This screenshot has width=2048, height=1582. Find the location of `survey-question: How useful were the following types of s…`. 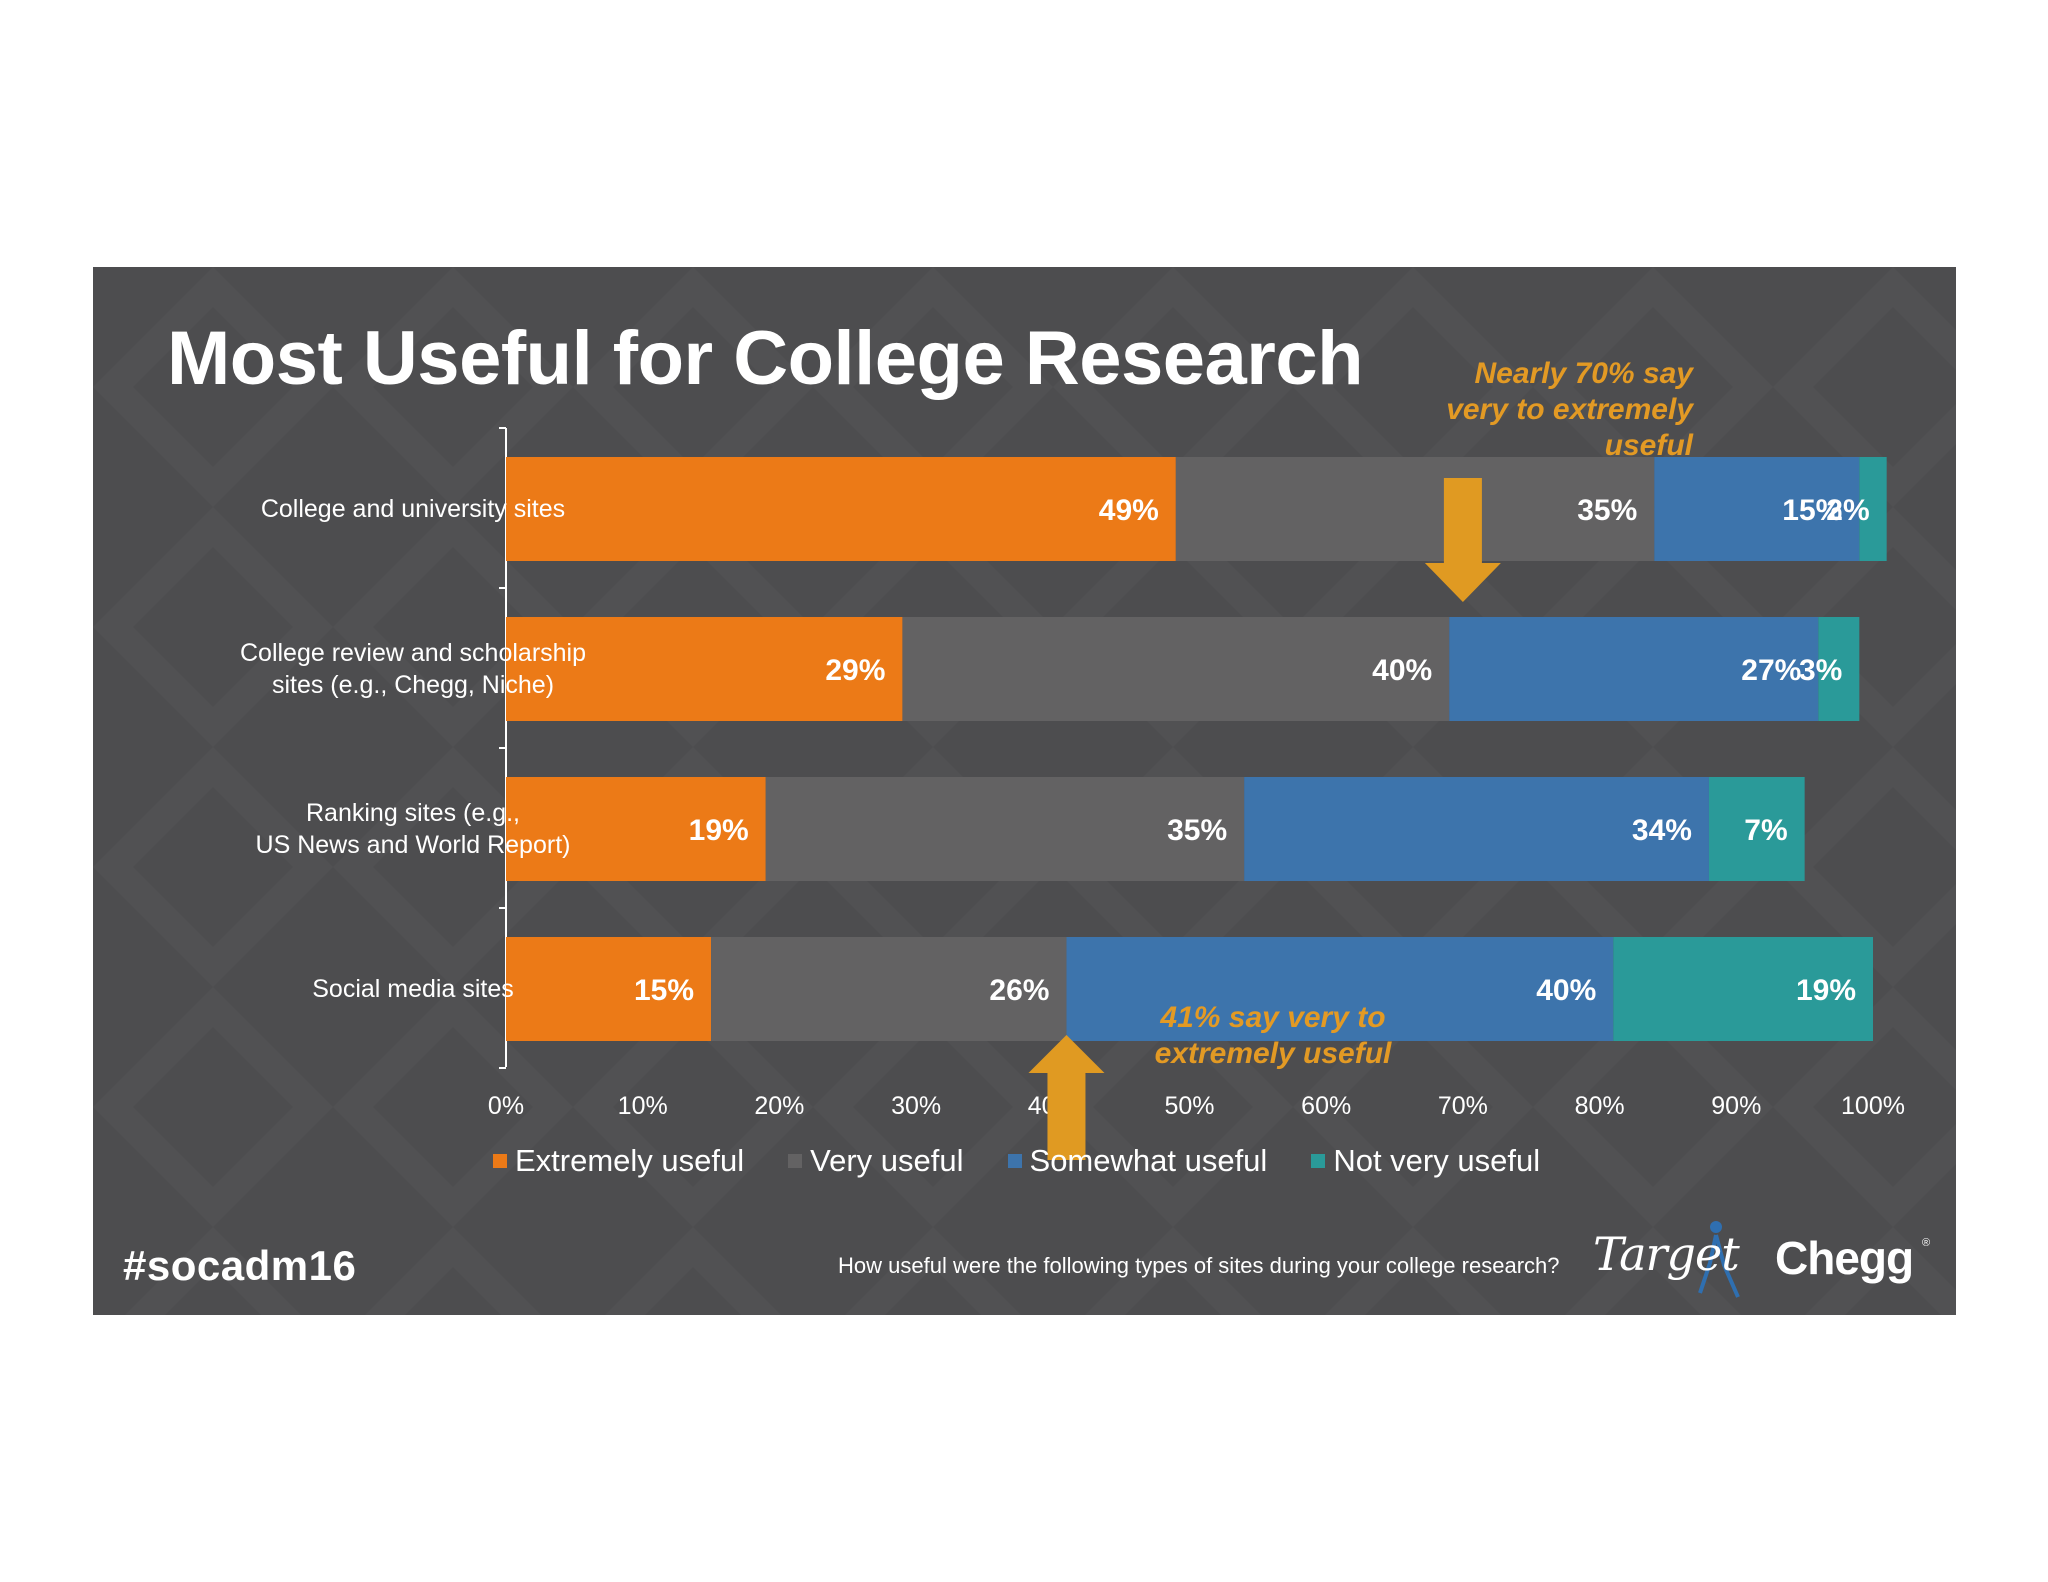

survey-question: How useful were the following types of s… is located at coordinates (1199, 1265).